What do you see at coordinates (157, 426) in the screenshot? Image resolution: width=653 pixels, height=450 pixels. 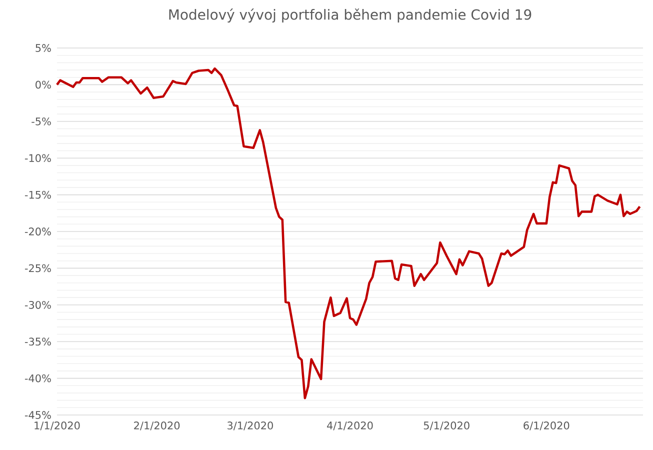 I see `x-tick-label: 2/1/2020` at bounding box center [157, 426].